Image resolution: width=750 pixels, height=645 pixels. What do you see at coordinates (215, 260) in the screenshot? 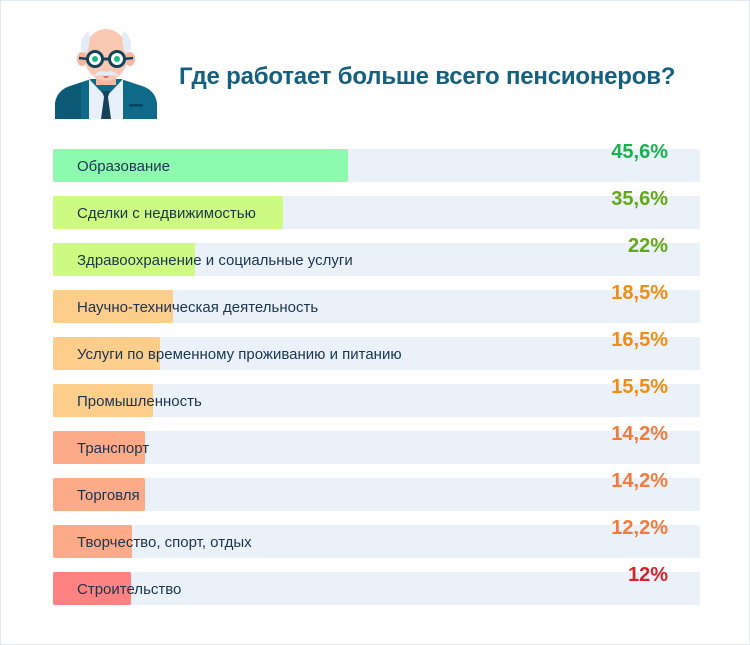
I see `bar-label: Здравоохранение и социальные услуги` at bounding box center [215, 260].